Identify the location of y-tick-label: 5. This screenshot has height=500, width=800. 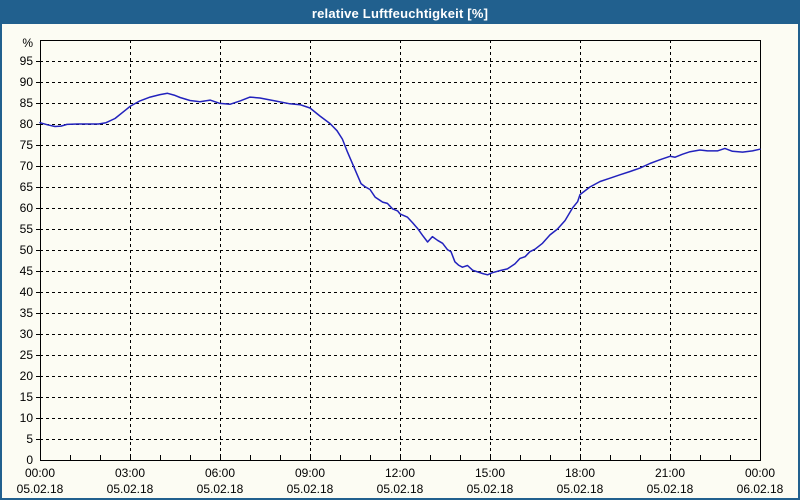
(29, 439).